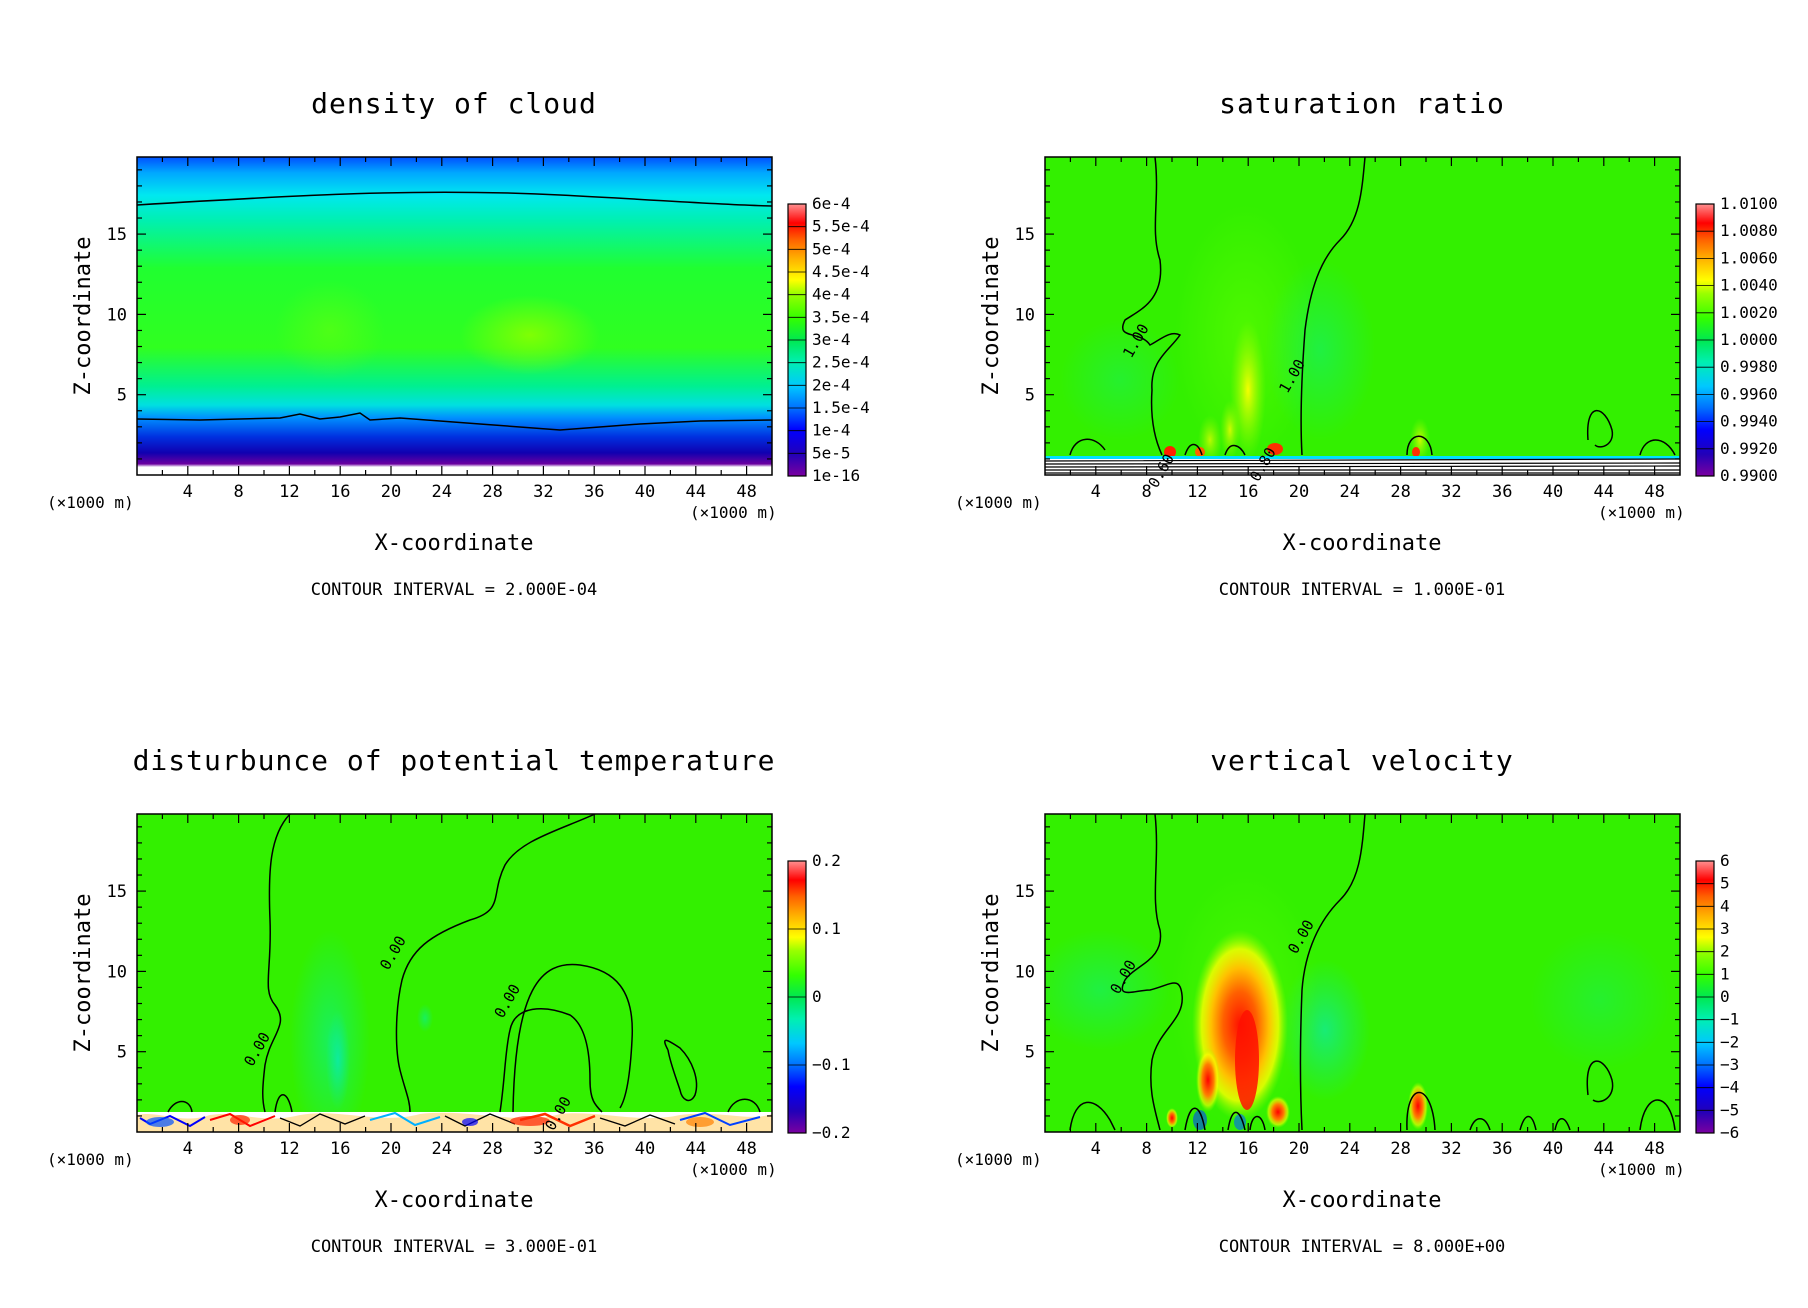  What do you see at coordinates (1749, 475) in the screenshot?
I see `colorbar-label: 0.9900` at bounding box center [1749, 475].